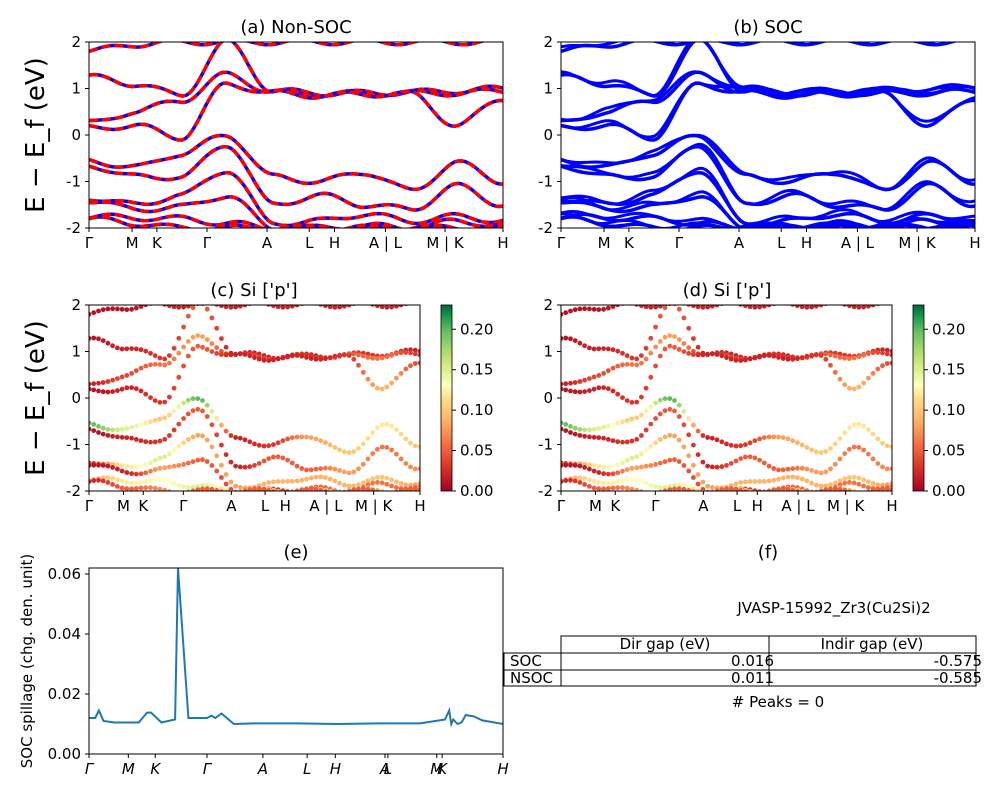 The width and height of the screenshot is (1000, 800). Describe the element at coordinates (64, 754) in the screenshot. I see `y-tick-label: 0.00` at that location.